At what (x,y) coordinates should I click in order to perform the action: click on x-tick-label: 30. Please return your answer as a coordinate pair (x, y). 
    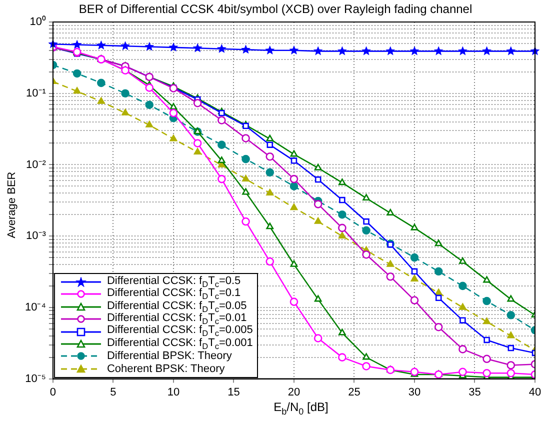
    Looking at the image, I should click on (414, 392).